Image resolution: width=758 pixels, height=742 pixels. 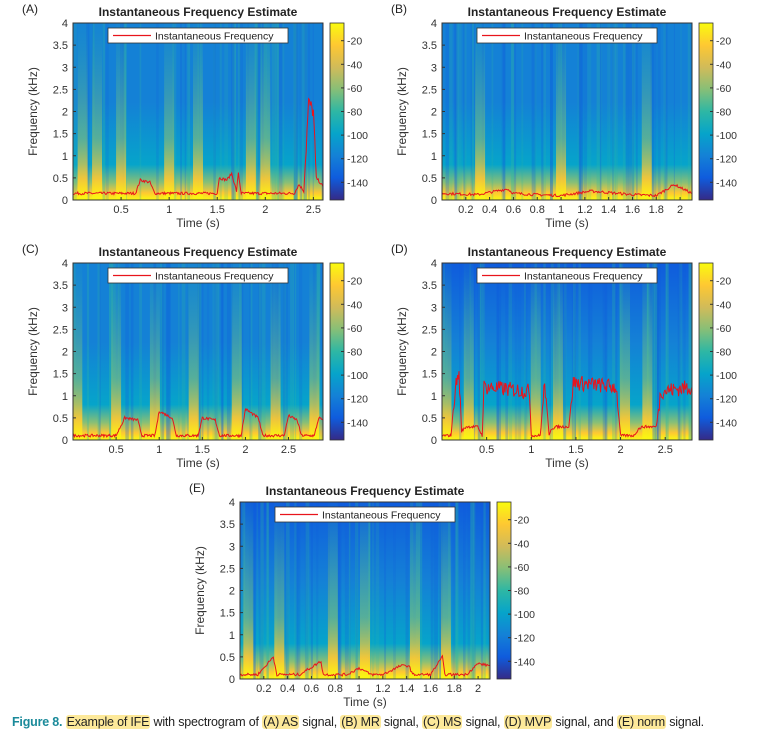 What do you see at coordinates (245, 450) in the screenshot?
I see `x-tick-label: 2` at bounding box center [245, 450].